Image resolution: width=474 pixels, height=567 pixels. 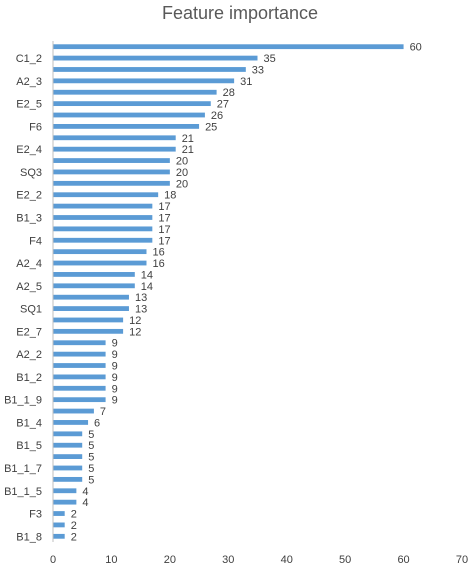 What do you see at coordinates (229, 93) in the screenshot?
I see `data-label: 28` at bounding box center [229, 93].